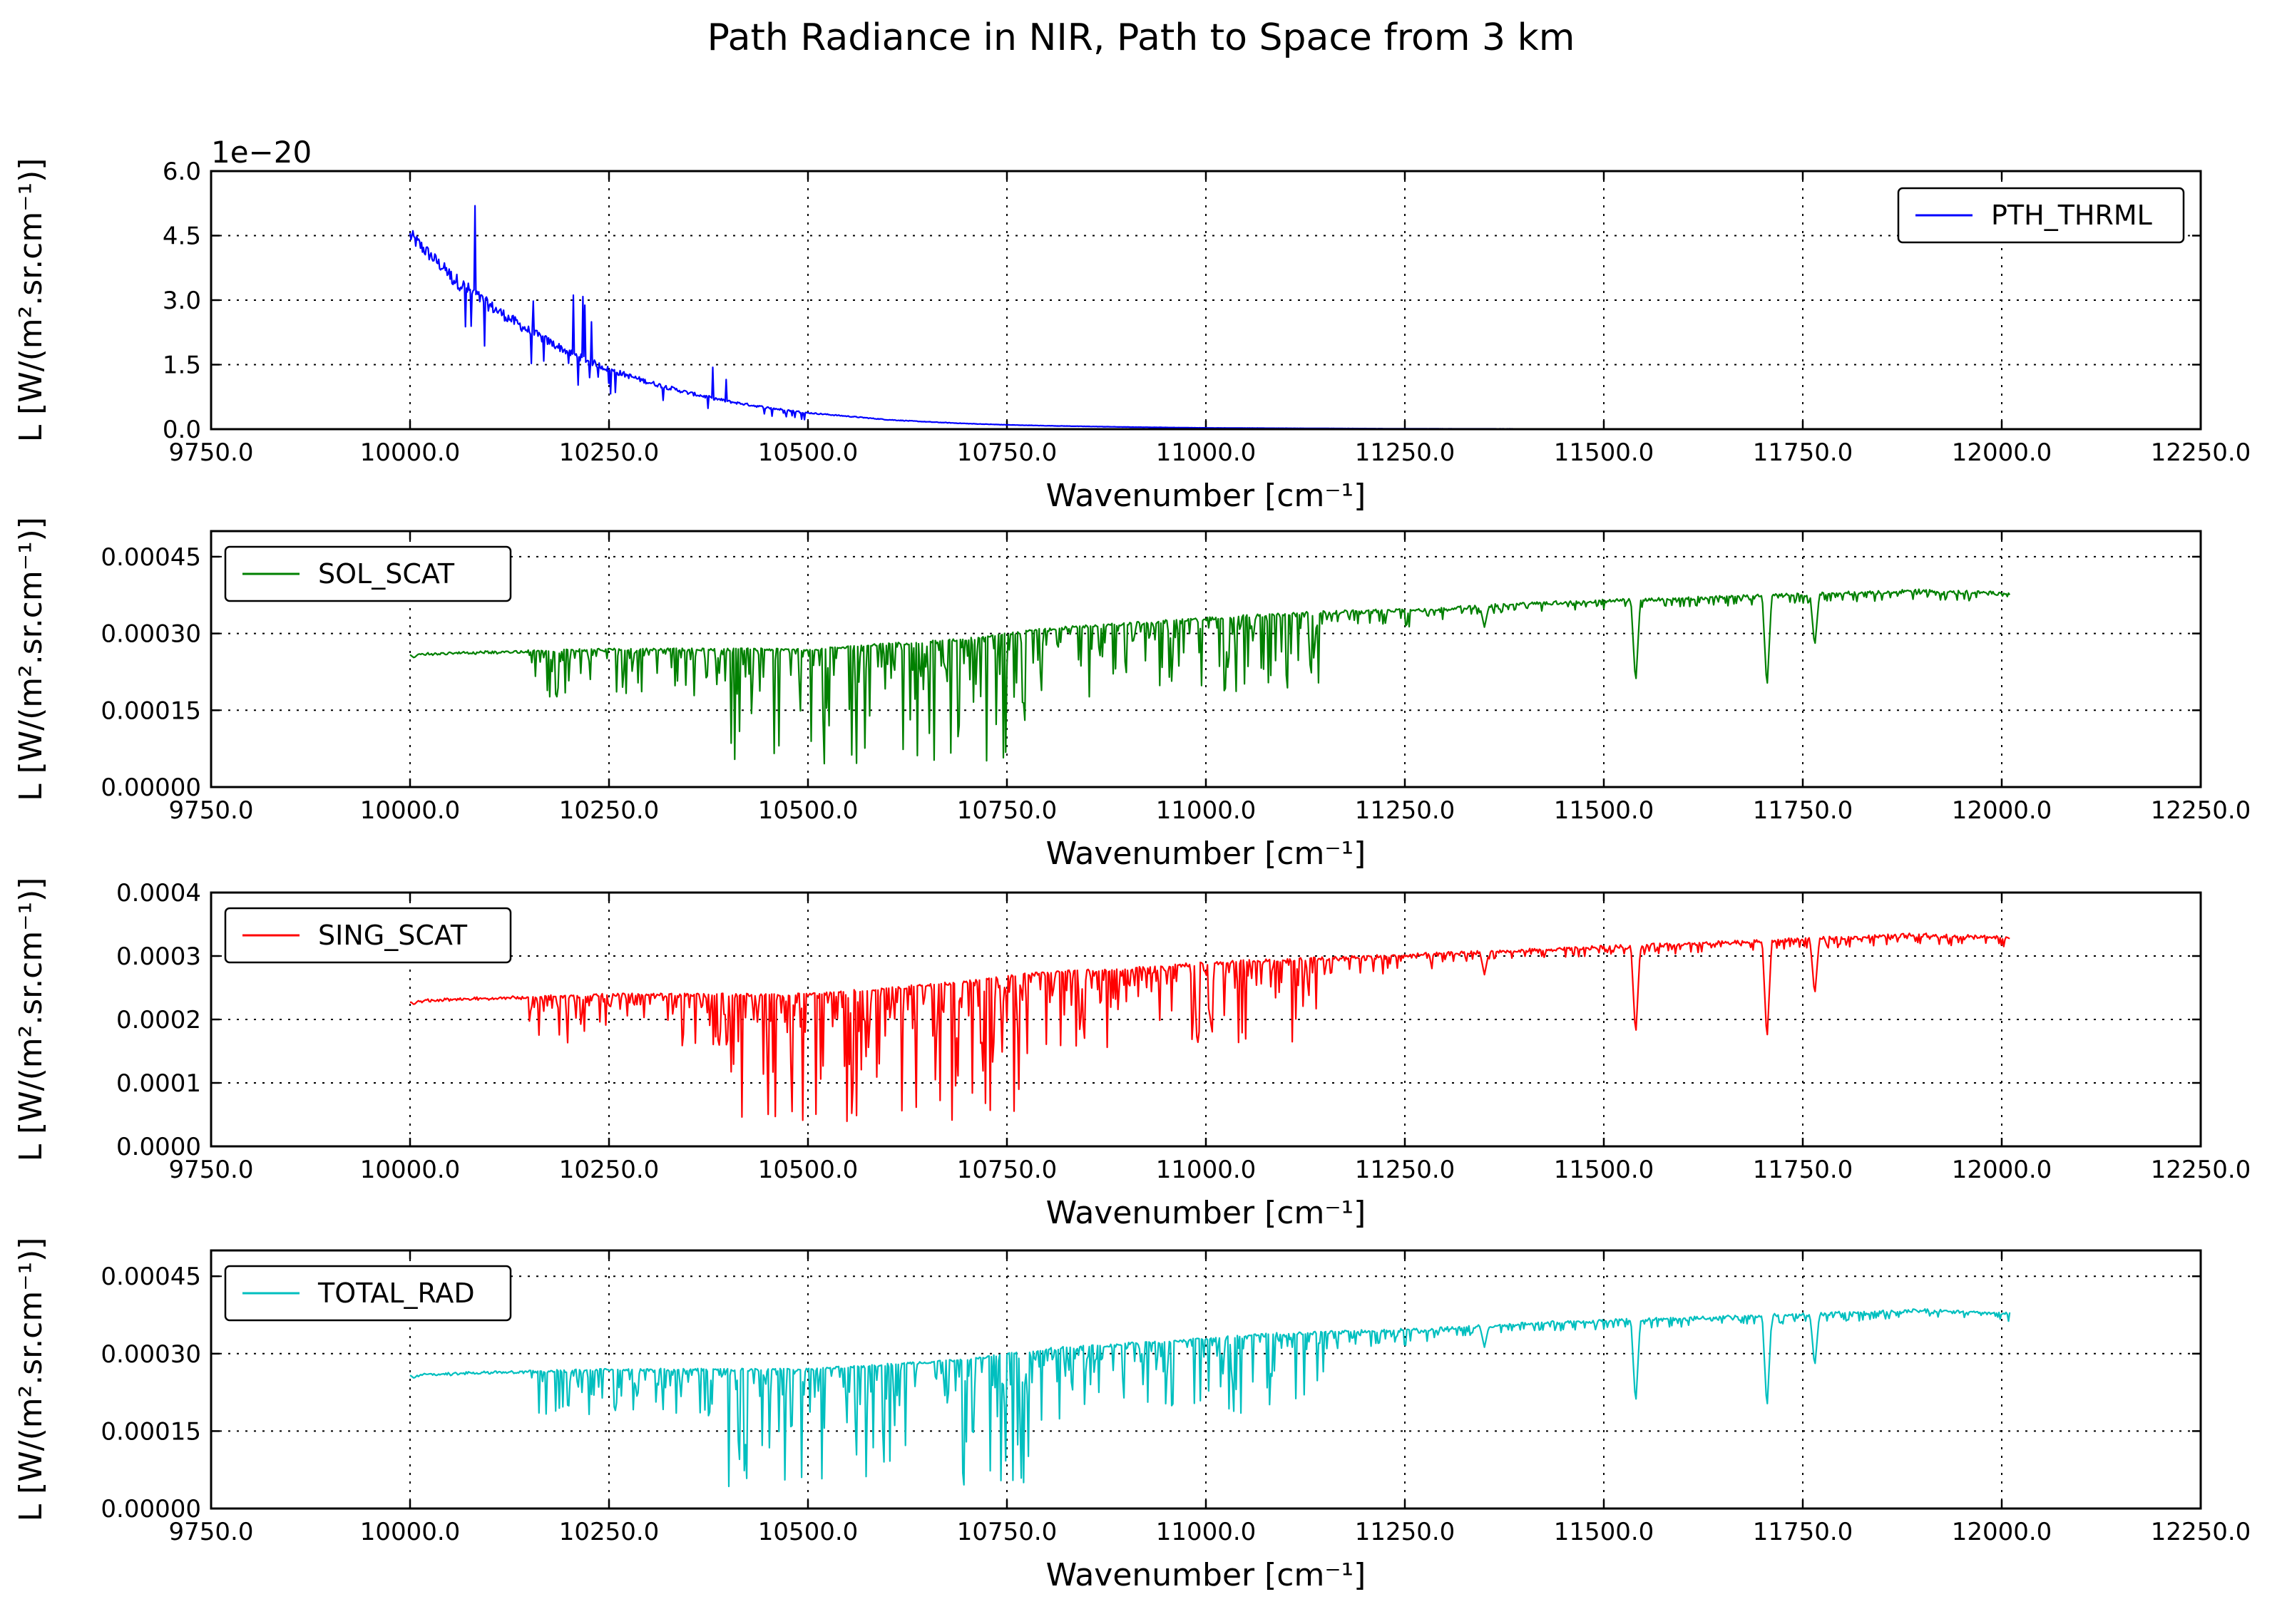 This screenshot has width=2282, height=1624. What do you see at coordinates (387, 574) in the screenshot?
I see `legend-label: SOL_SCAT` at bounding box center [387, 574].